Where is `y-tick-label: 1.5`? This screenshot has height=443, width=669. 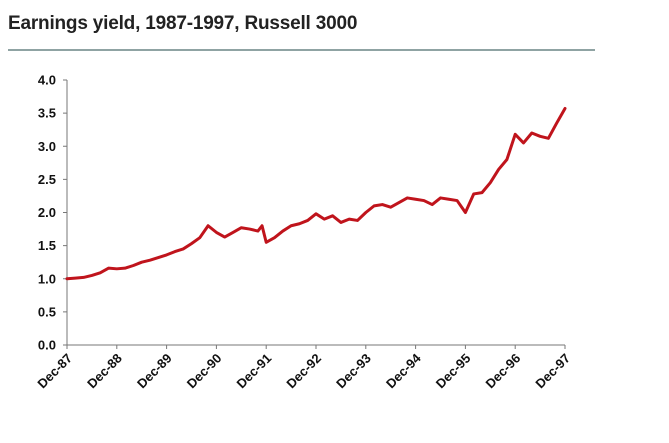 y-tick-label: 1.5 is located at coordinates (47, 245).